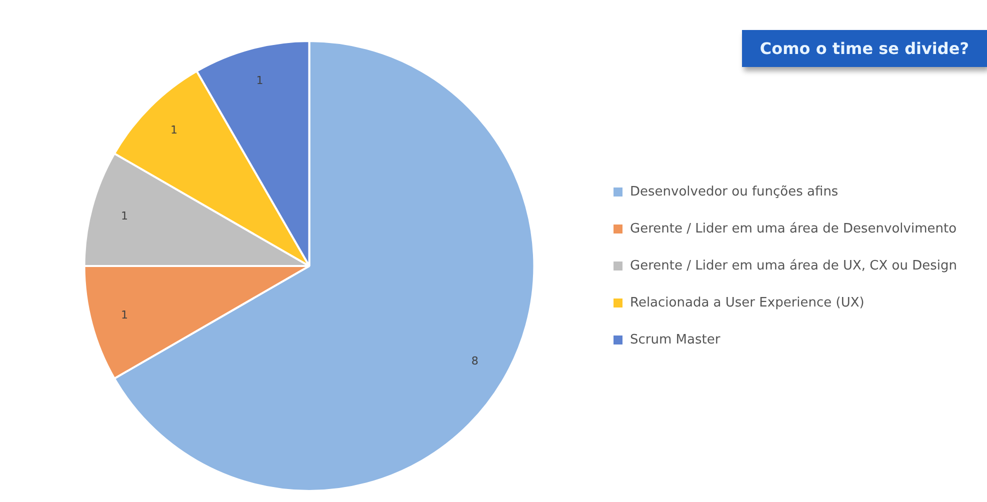 Image resolution: width=987 pixels, height=502 pixels. Describe the element at coordinates (675, 340) in the screenshot. I see `legend-label: Scrum Master` at that location.